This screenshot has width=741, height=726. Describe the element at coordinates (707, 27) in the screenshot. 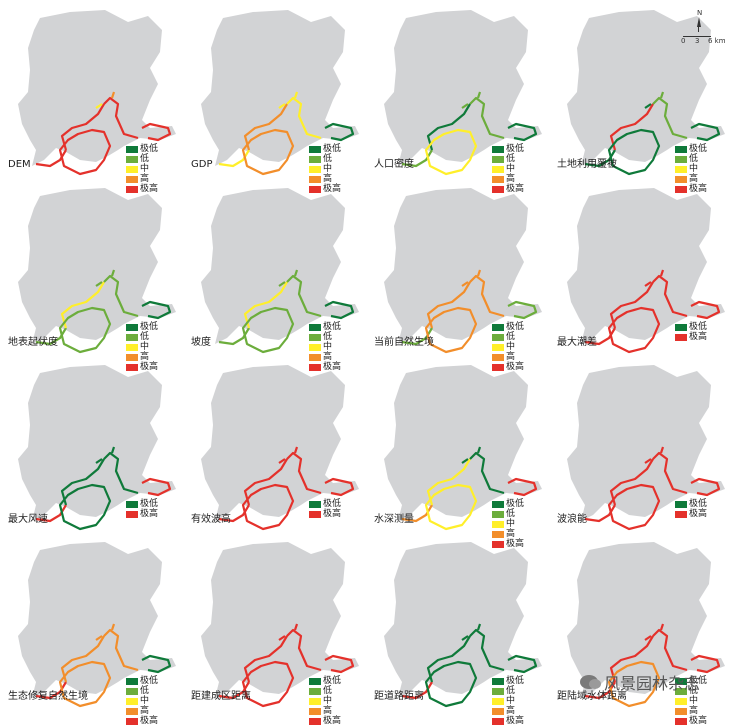

I see `north-arrow-scale: N 0 3 6 km` at that location.